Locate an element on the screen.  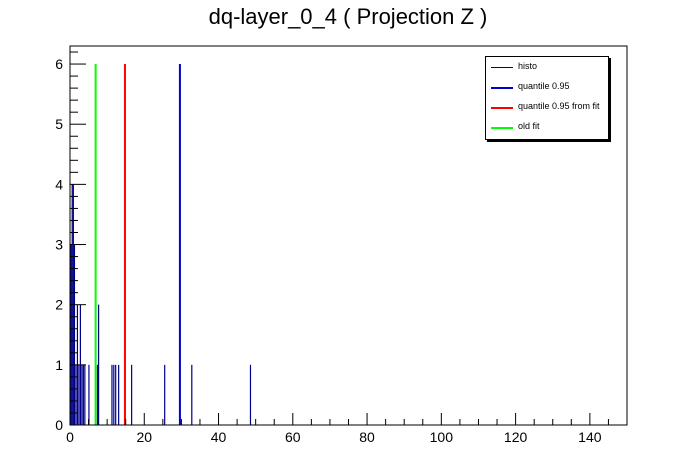
x-tick-label: 20 is located at coordinates (144, 437).